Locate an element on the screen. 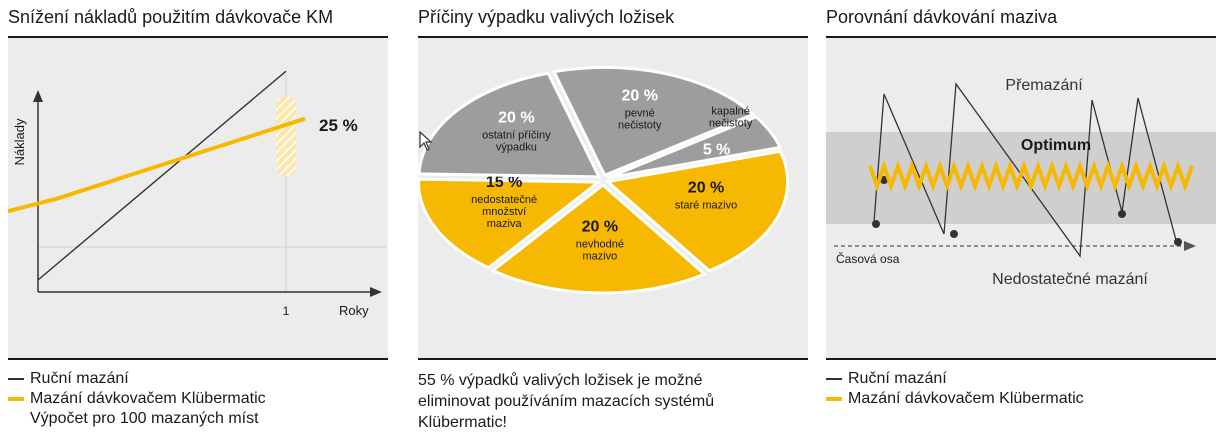  slice-label: pevné is located at coordinates (640, 113).